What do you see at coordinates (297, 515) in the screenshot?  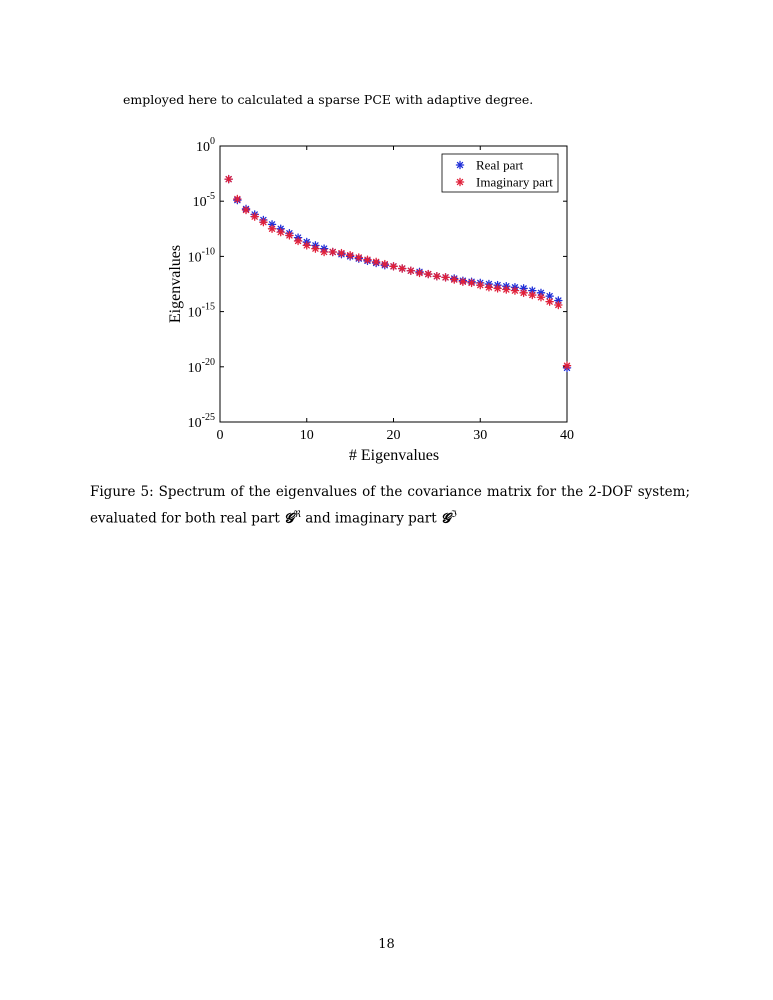 I see `real-part-superscript: ℜ` at bounding box center [297, 515].